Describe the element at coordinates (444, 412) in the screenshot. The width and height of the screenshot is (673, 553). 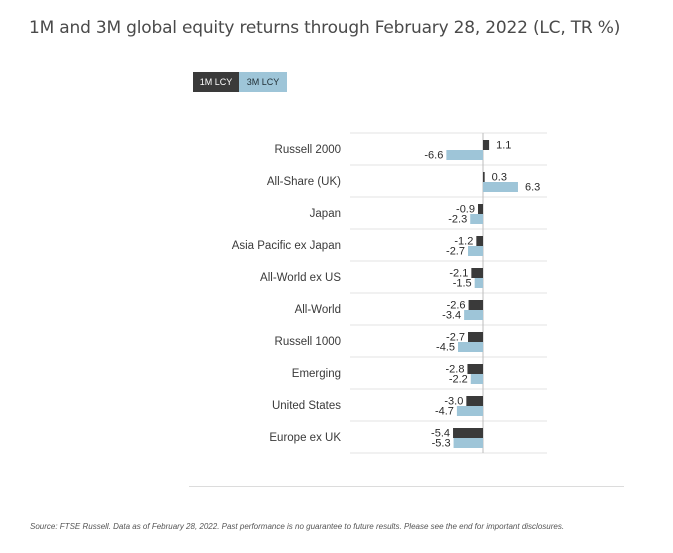
I see `data-label: -4.7` at that location.